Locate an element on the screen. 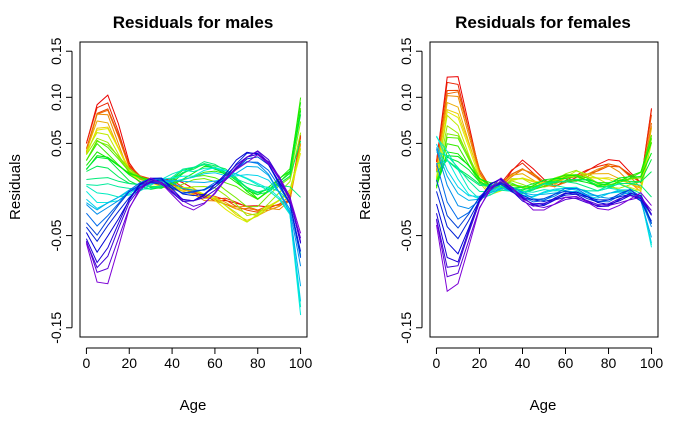  chart-title: Residuals for females is located at coordinates (543, 22).